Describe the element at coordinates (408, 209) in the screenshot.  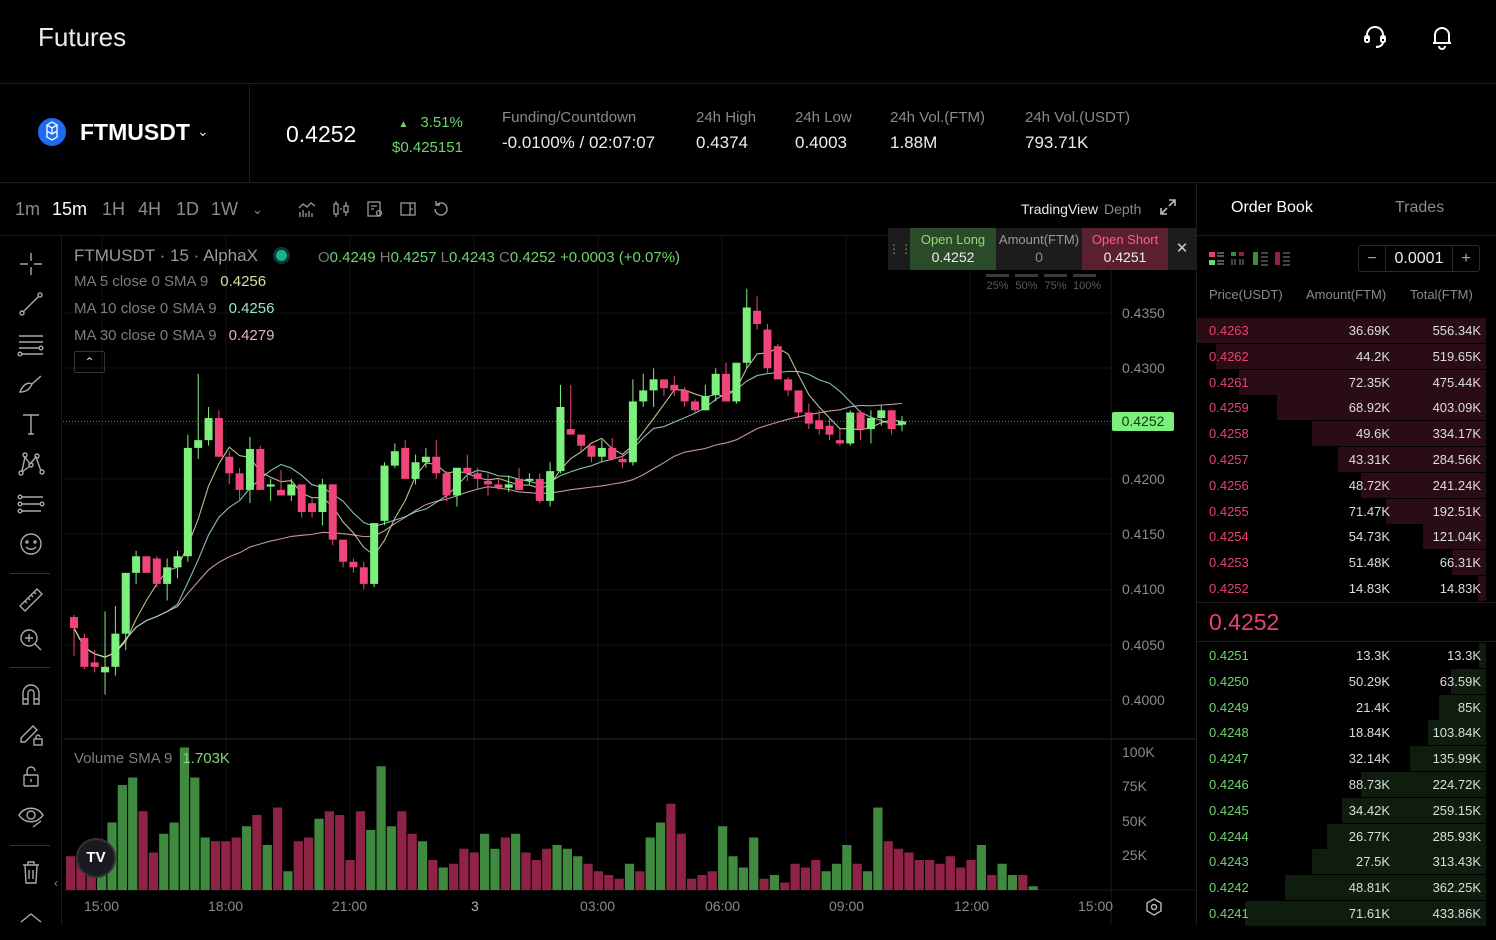
I see `fullscreen-panel-icon` at that location.